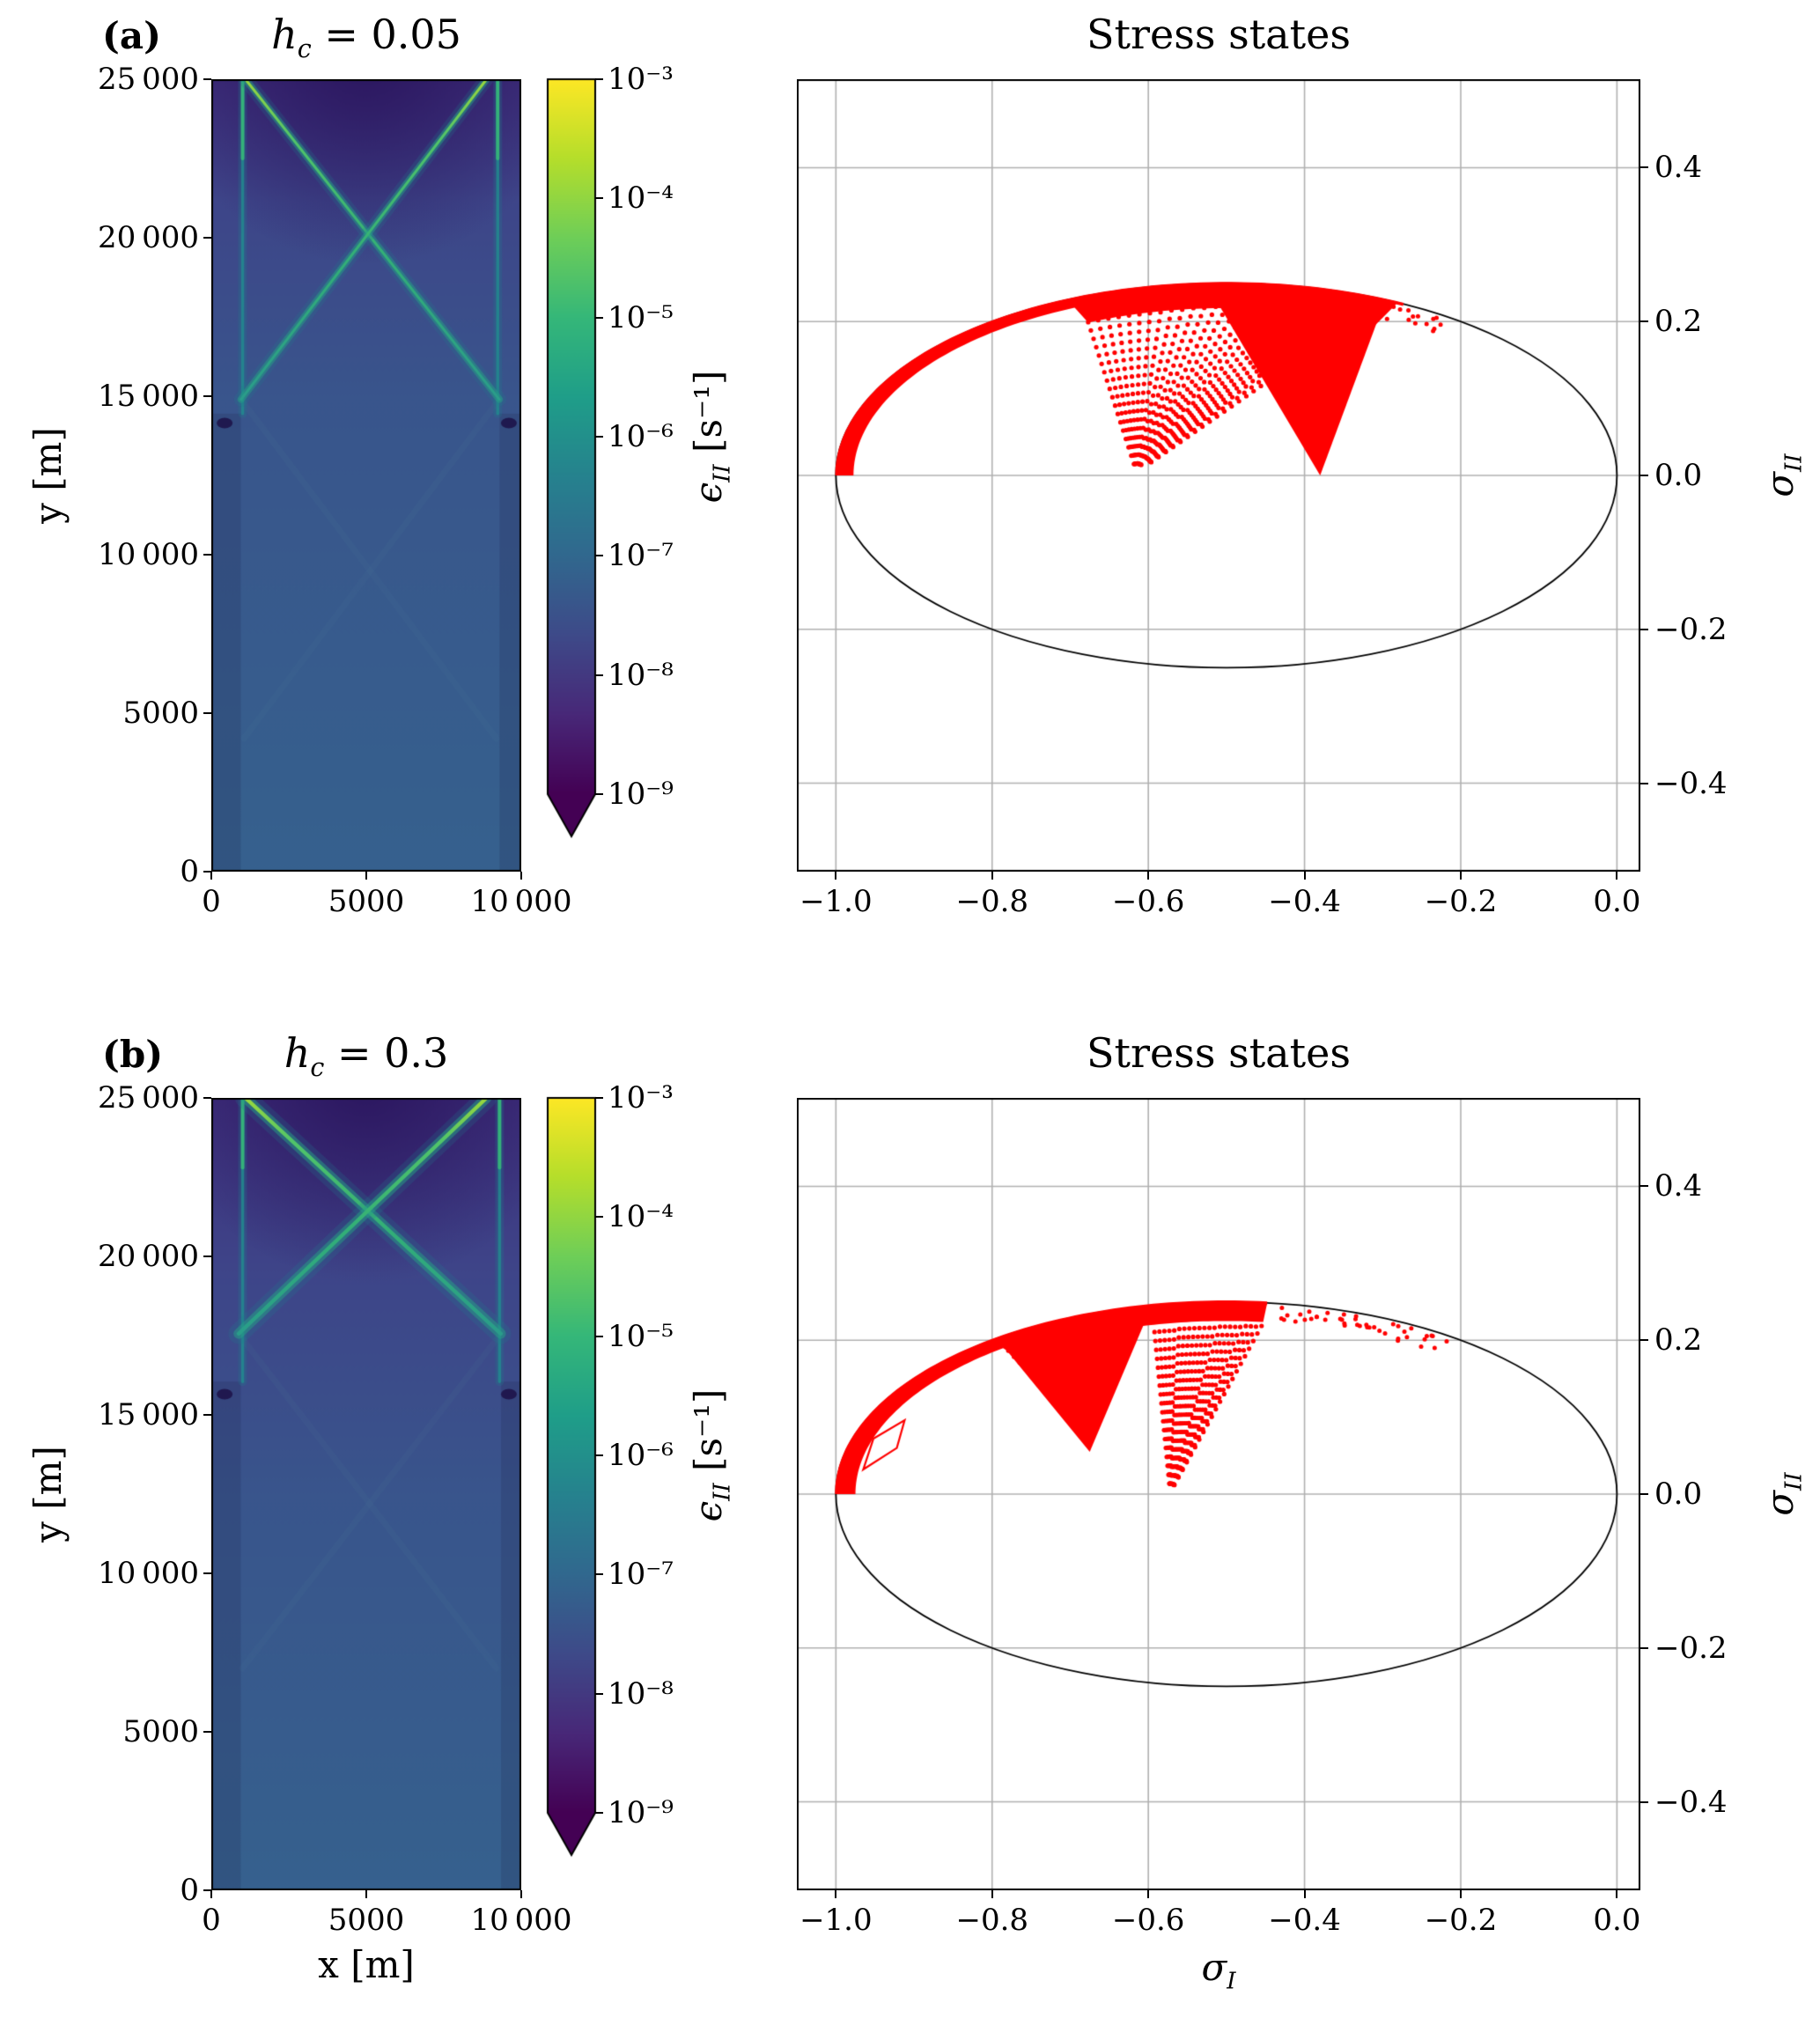  What do you see at coordinates (1691, 1648) in the screenshot?
I see `stress-y-tick-label: −0.2` at bounding box center [1691, 1648].